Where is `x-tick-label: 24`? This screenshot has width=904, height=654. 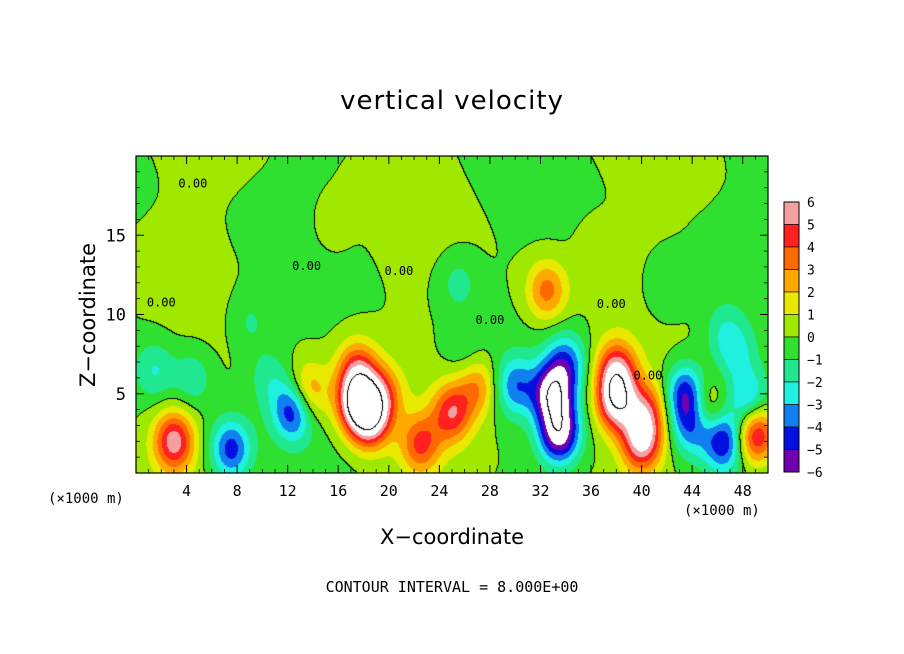
x-tick-label: 24 is located at coordinates (439, 491).